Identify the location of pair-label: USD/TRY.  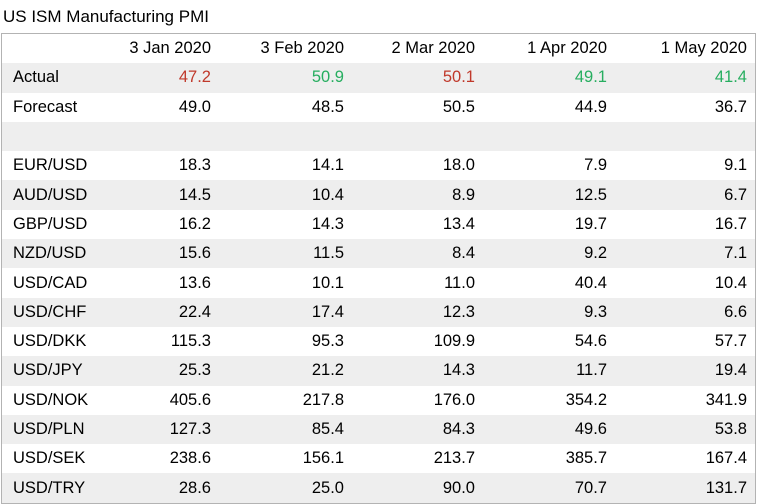
(49, 487).